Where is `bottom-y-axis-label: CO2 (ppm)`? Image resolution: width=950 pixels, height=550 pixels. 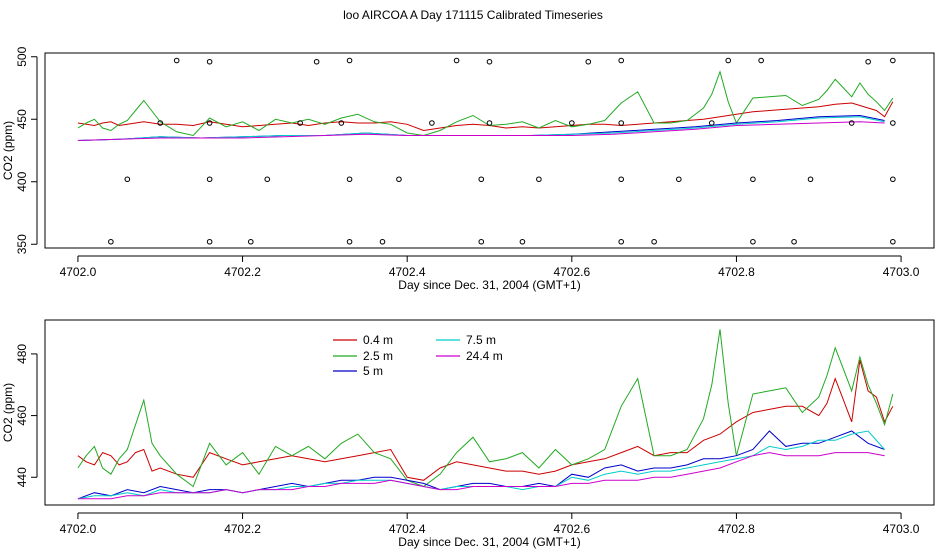
bottom-y-axis-label: CO2 (ppm) is located at coordinates (8, 412).